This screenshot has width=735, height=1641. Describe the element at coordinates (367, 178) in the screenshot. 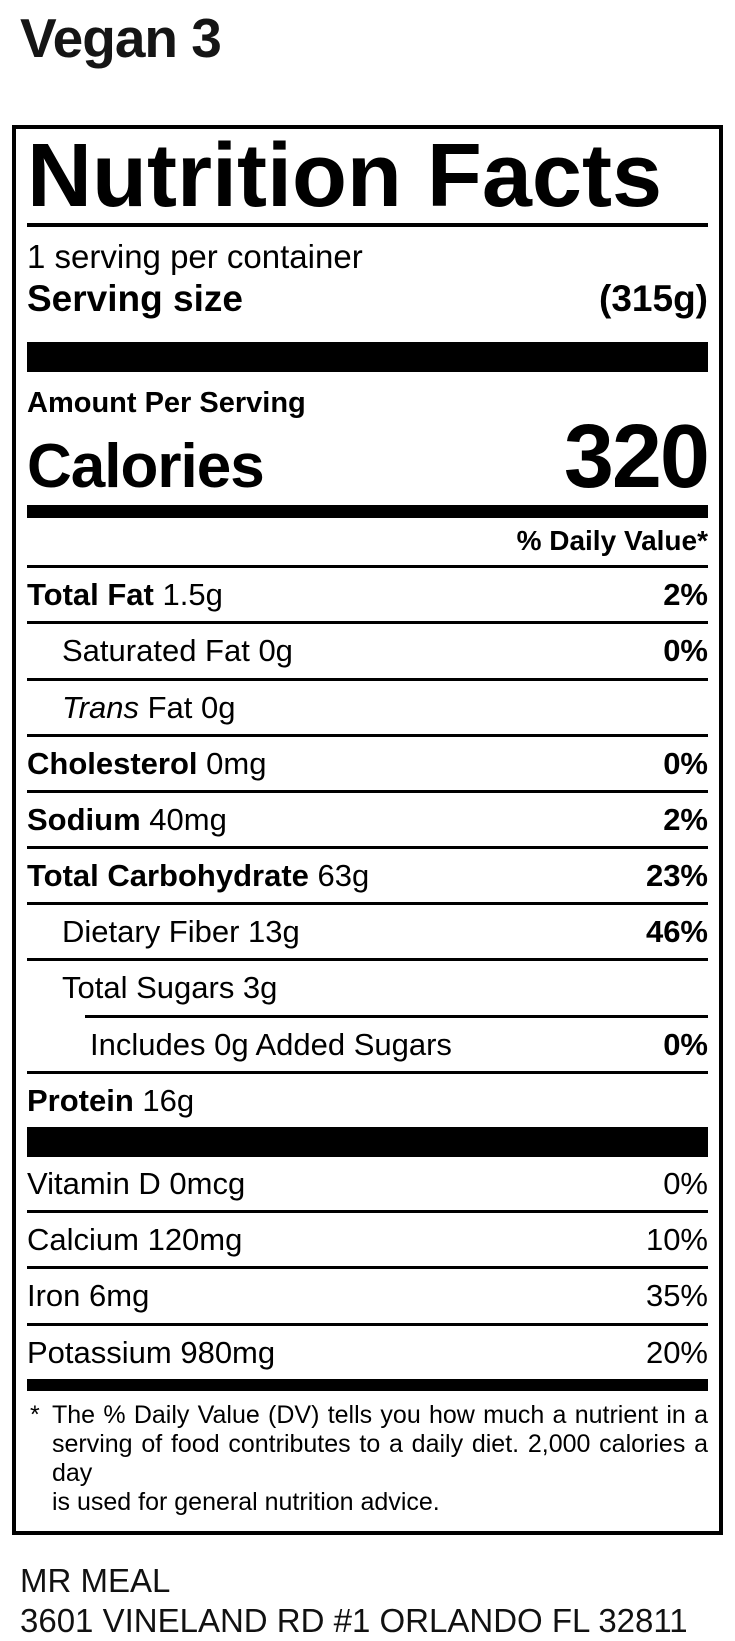

I see `nutrition-facts-title: Nutrition Facts` at that location.